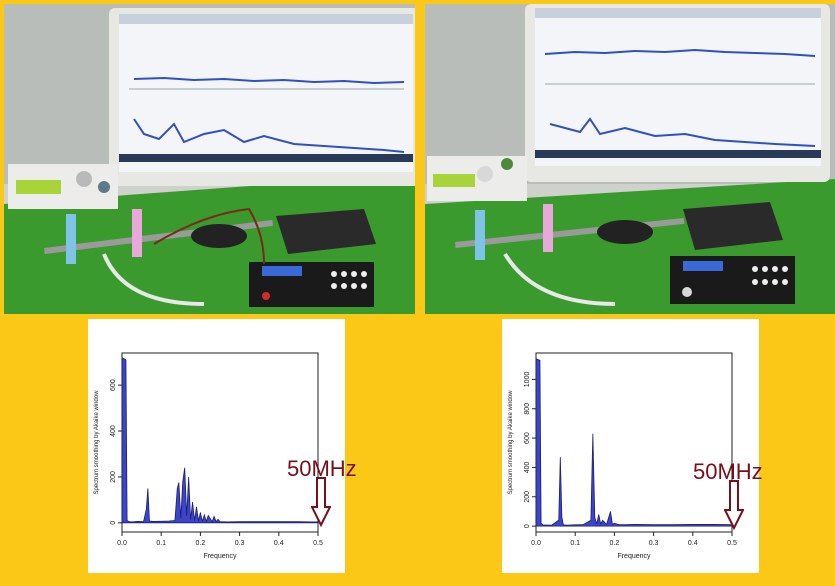 The width and height of the screenshot is (835, 586). Describe the element at coordinates (321, 502) in the screenshot. I see `down-arrow-icon-left` at that location.